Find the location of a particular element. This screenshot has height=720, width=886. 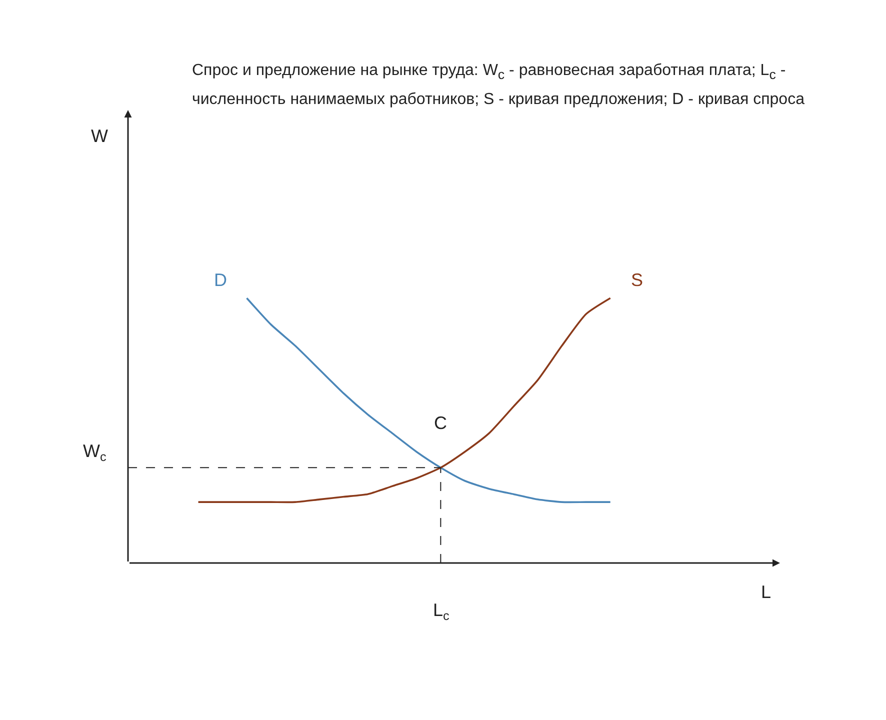

text: L is located at coordinates (766, 592).